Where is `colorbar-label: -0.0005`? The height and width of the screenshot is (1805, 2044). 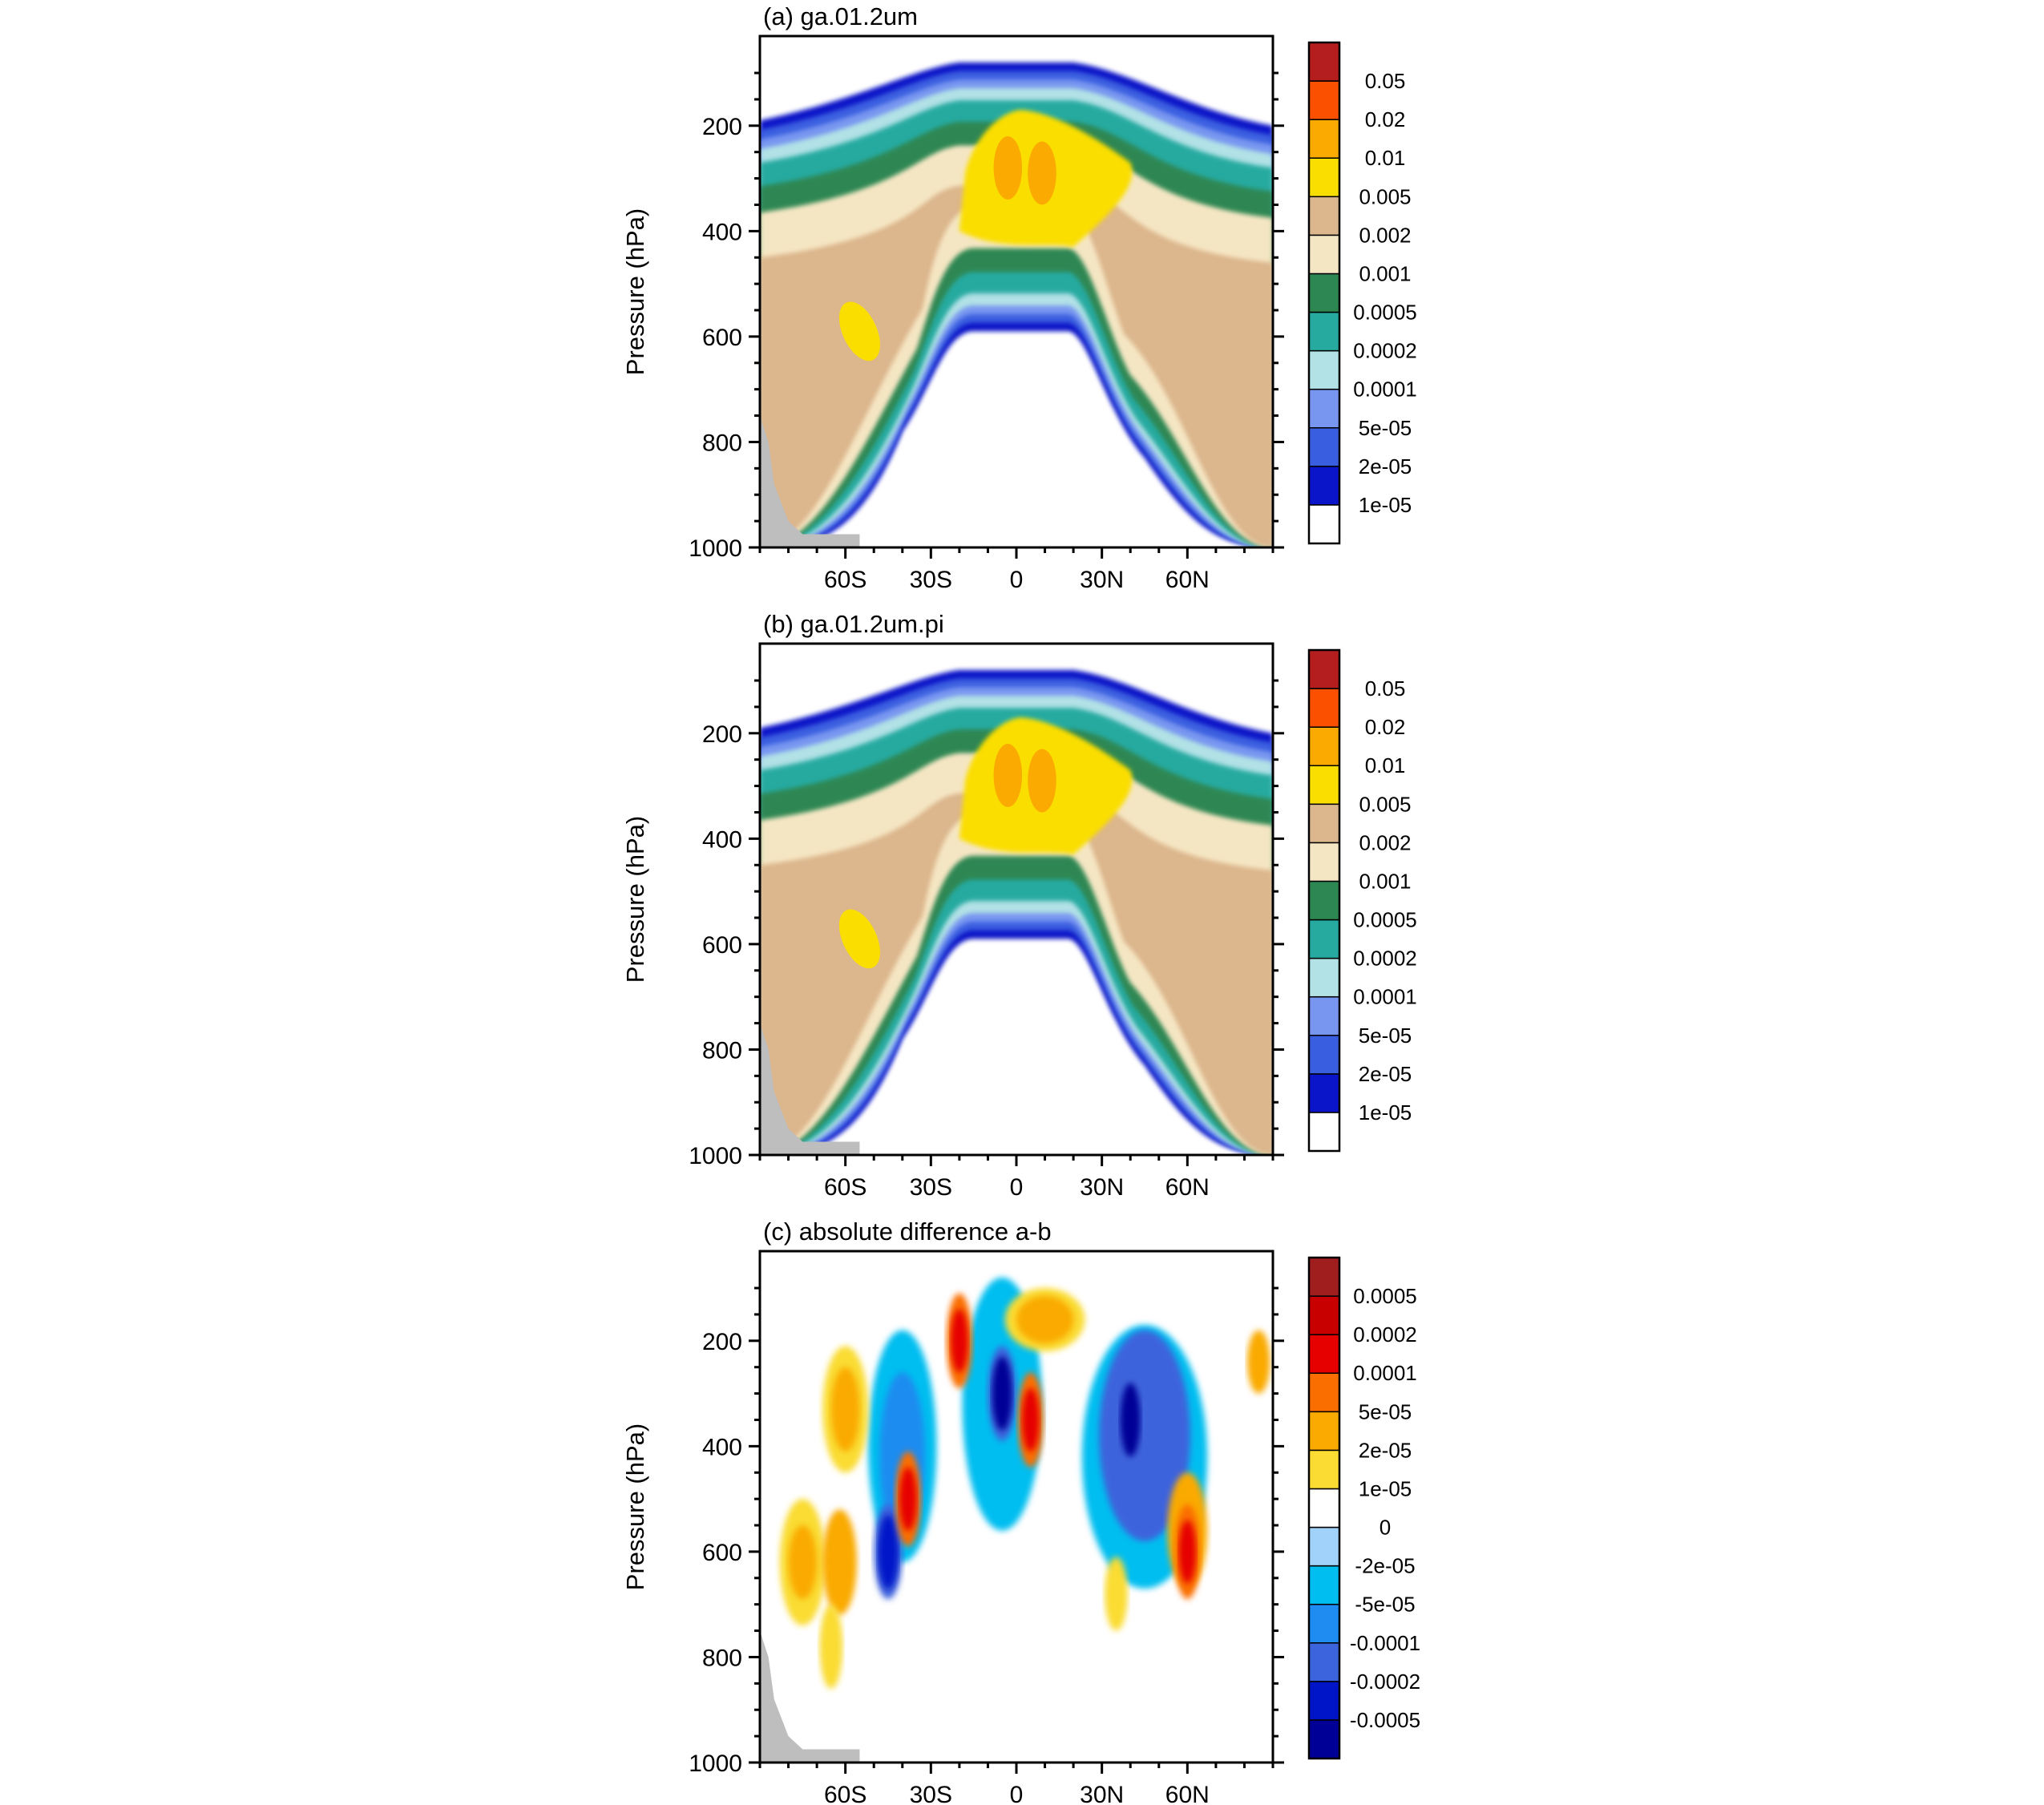 colorbar-label: -0.0005 is located at coordinates (1385, 1720).